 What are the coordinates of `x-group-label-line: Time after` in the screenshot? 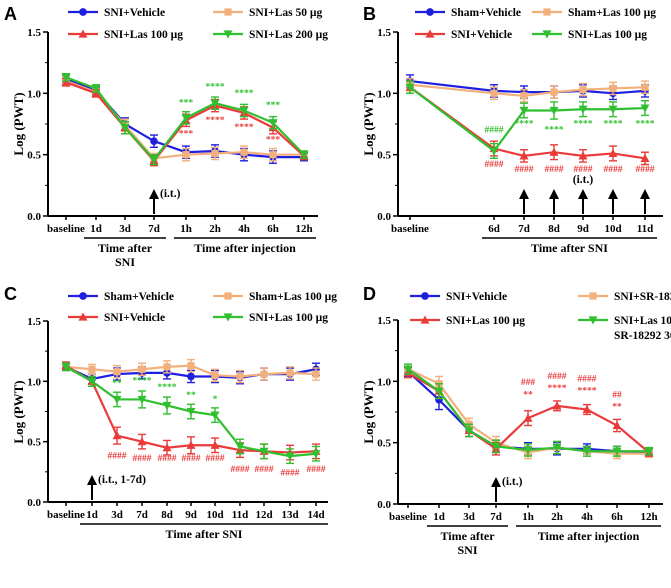 It's located at (467, 536).